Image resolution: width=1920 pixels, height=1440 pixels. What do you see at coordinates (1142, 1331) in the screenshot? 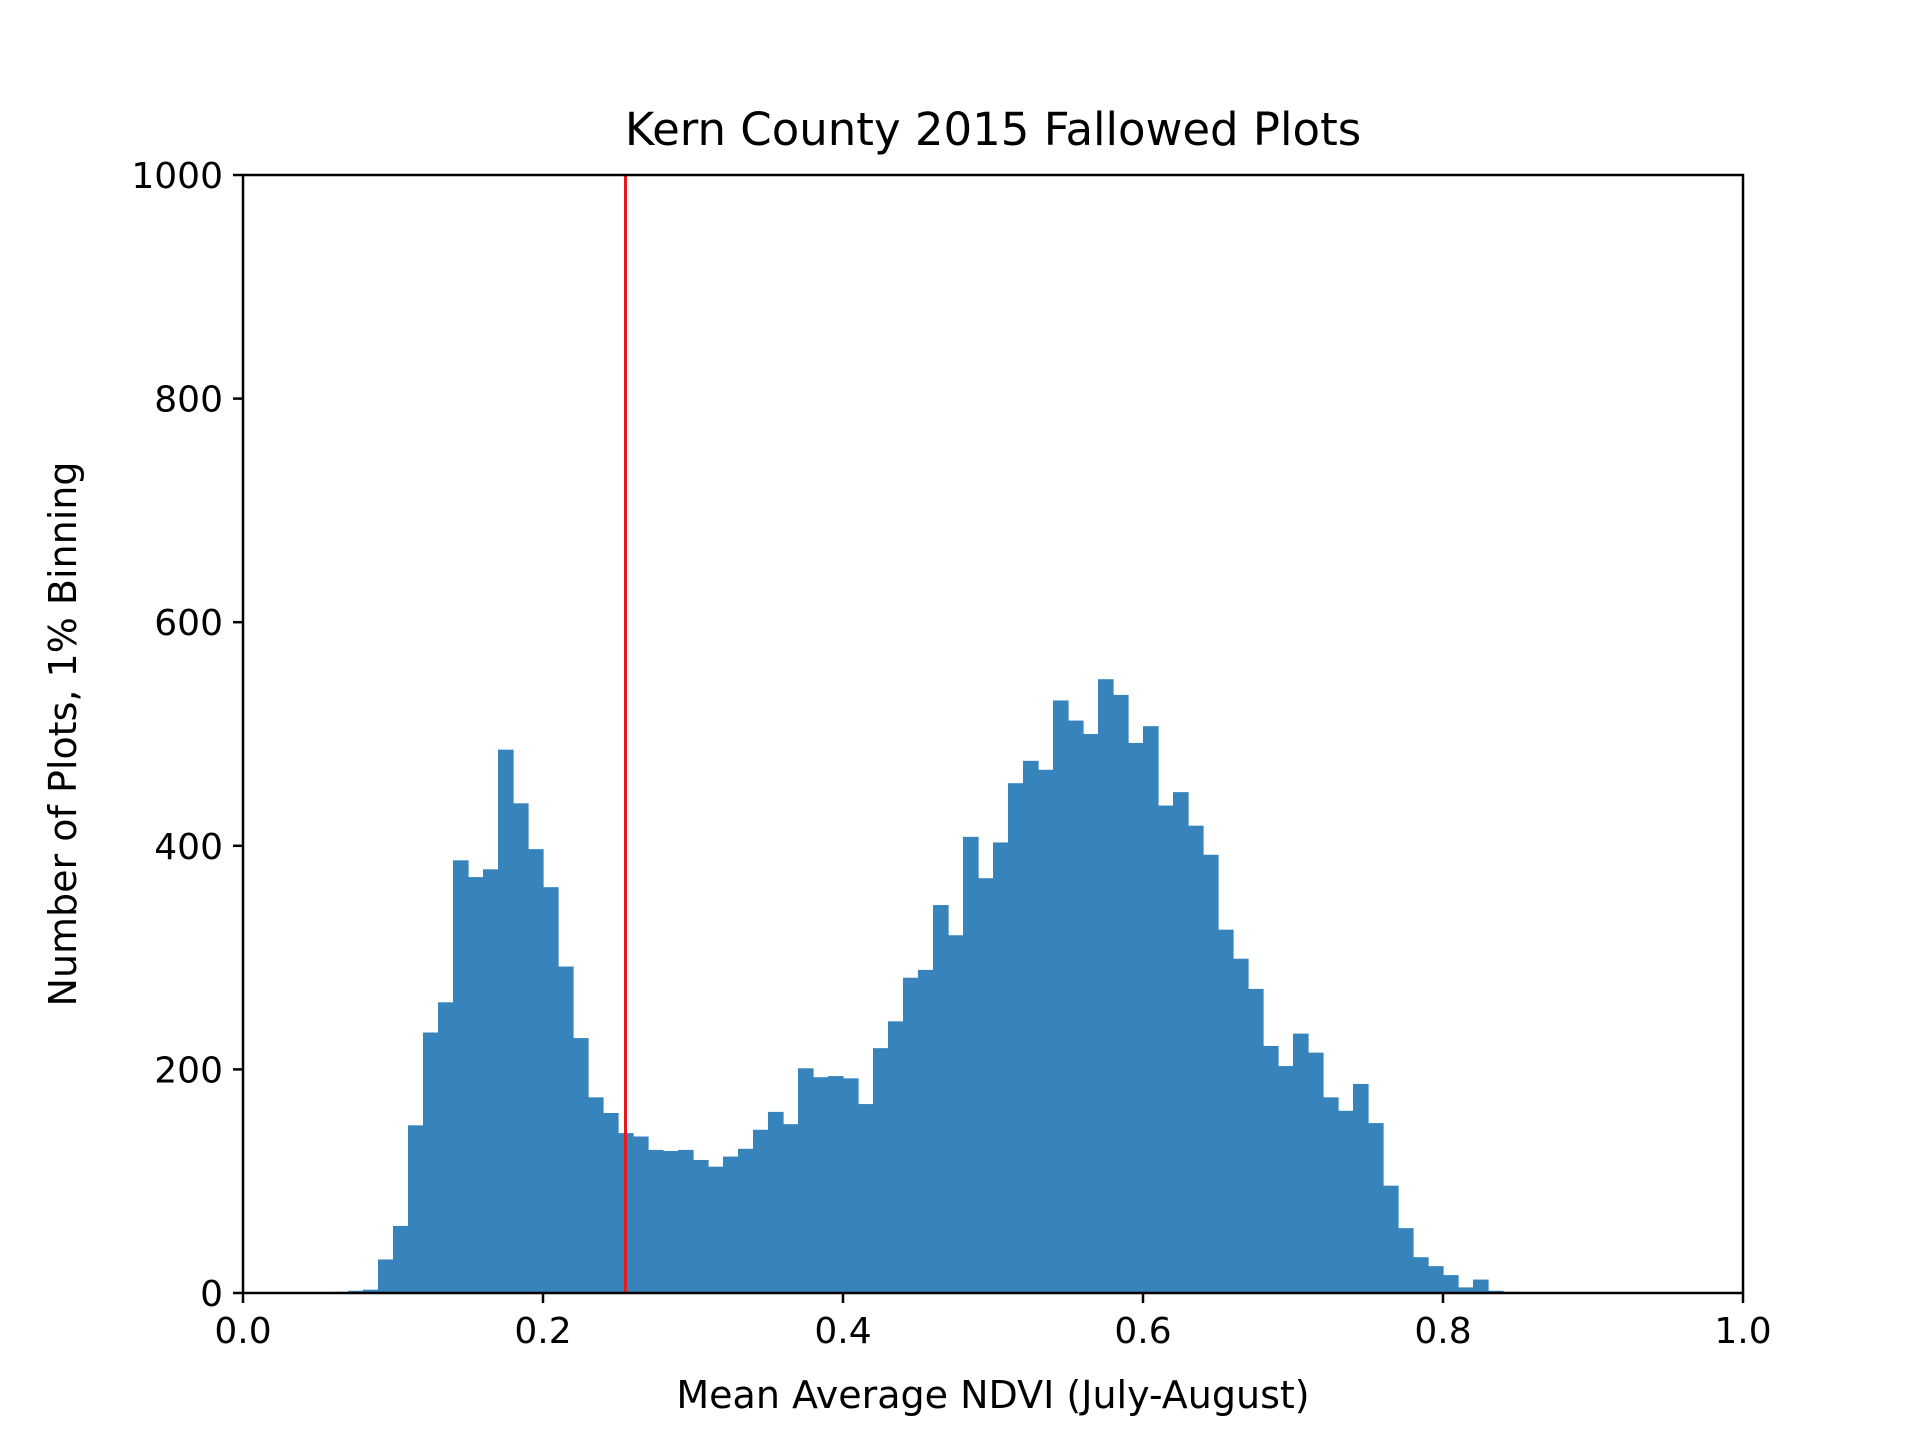
I see `x-tick-label: 0.6` at bounding box center [1142, 1331].